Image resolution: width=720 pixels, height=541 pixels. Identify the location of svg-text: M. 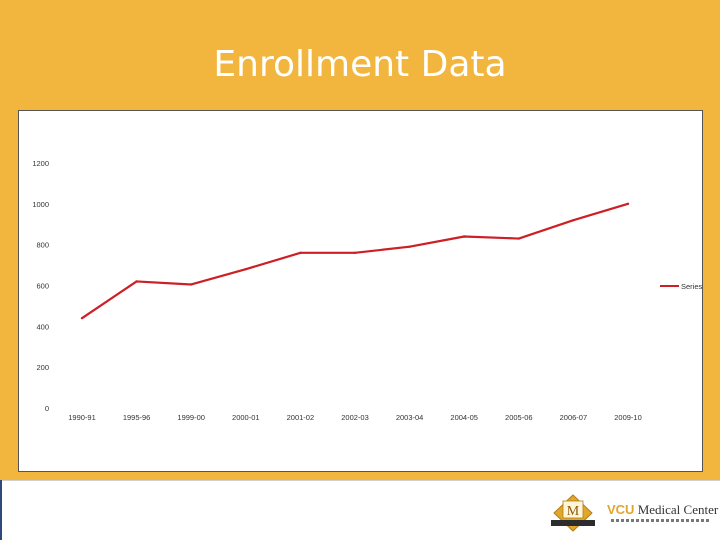
(573, 511).